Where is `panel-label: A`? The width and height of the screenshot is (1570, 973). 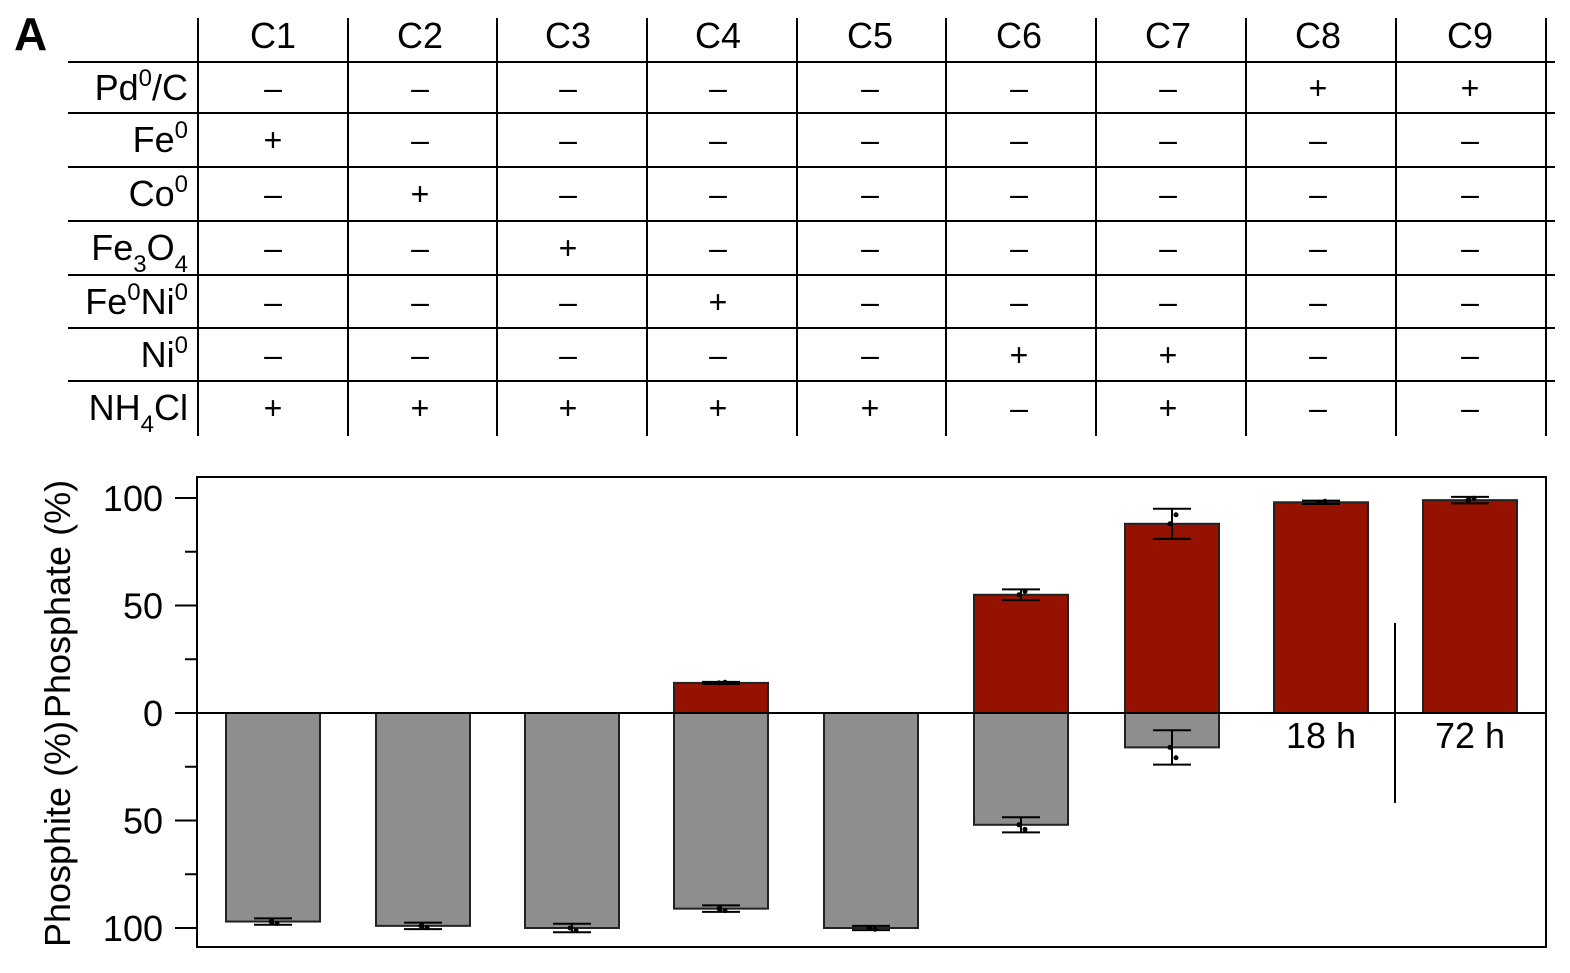
panel-label: A is located at coordinates (30, 34).